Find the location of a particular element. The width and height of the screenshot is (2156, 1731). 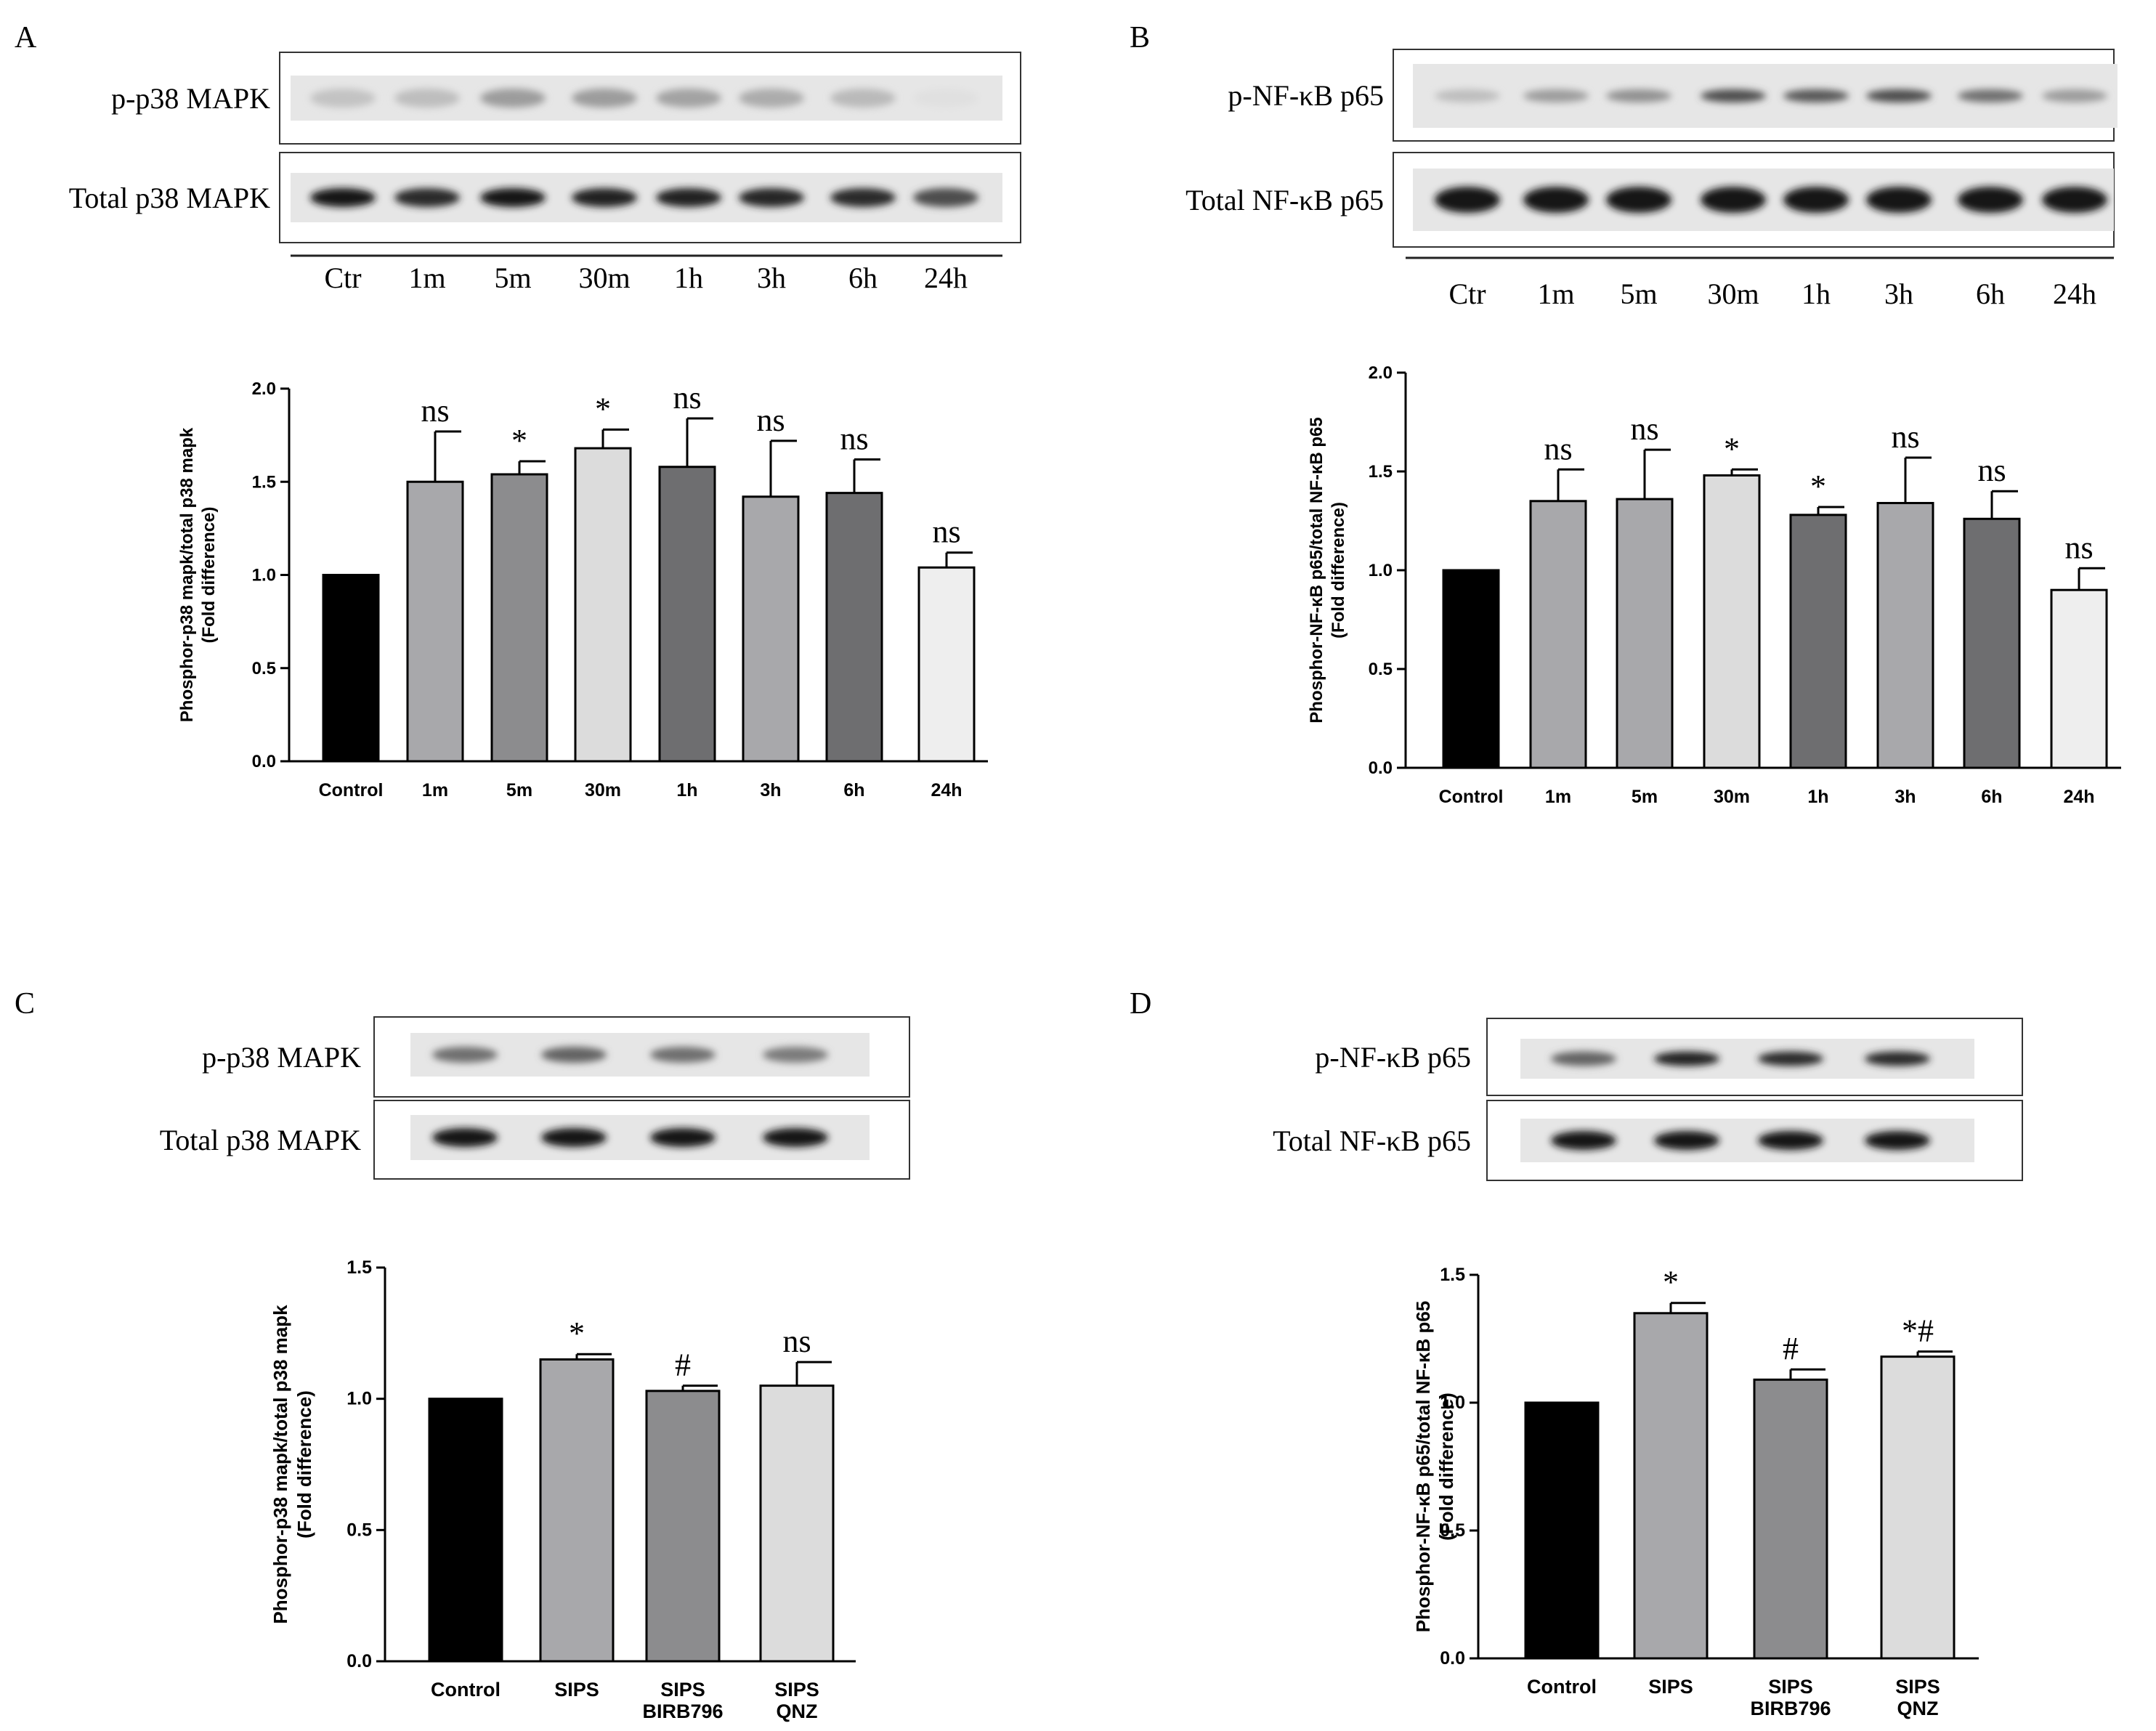

lane-label: 24h is located at coordinates (2074, 293).